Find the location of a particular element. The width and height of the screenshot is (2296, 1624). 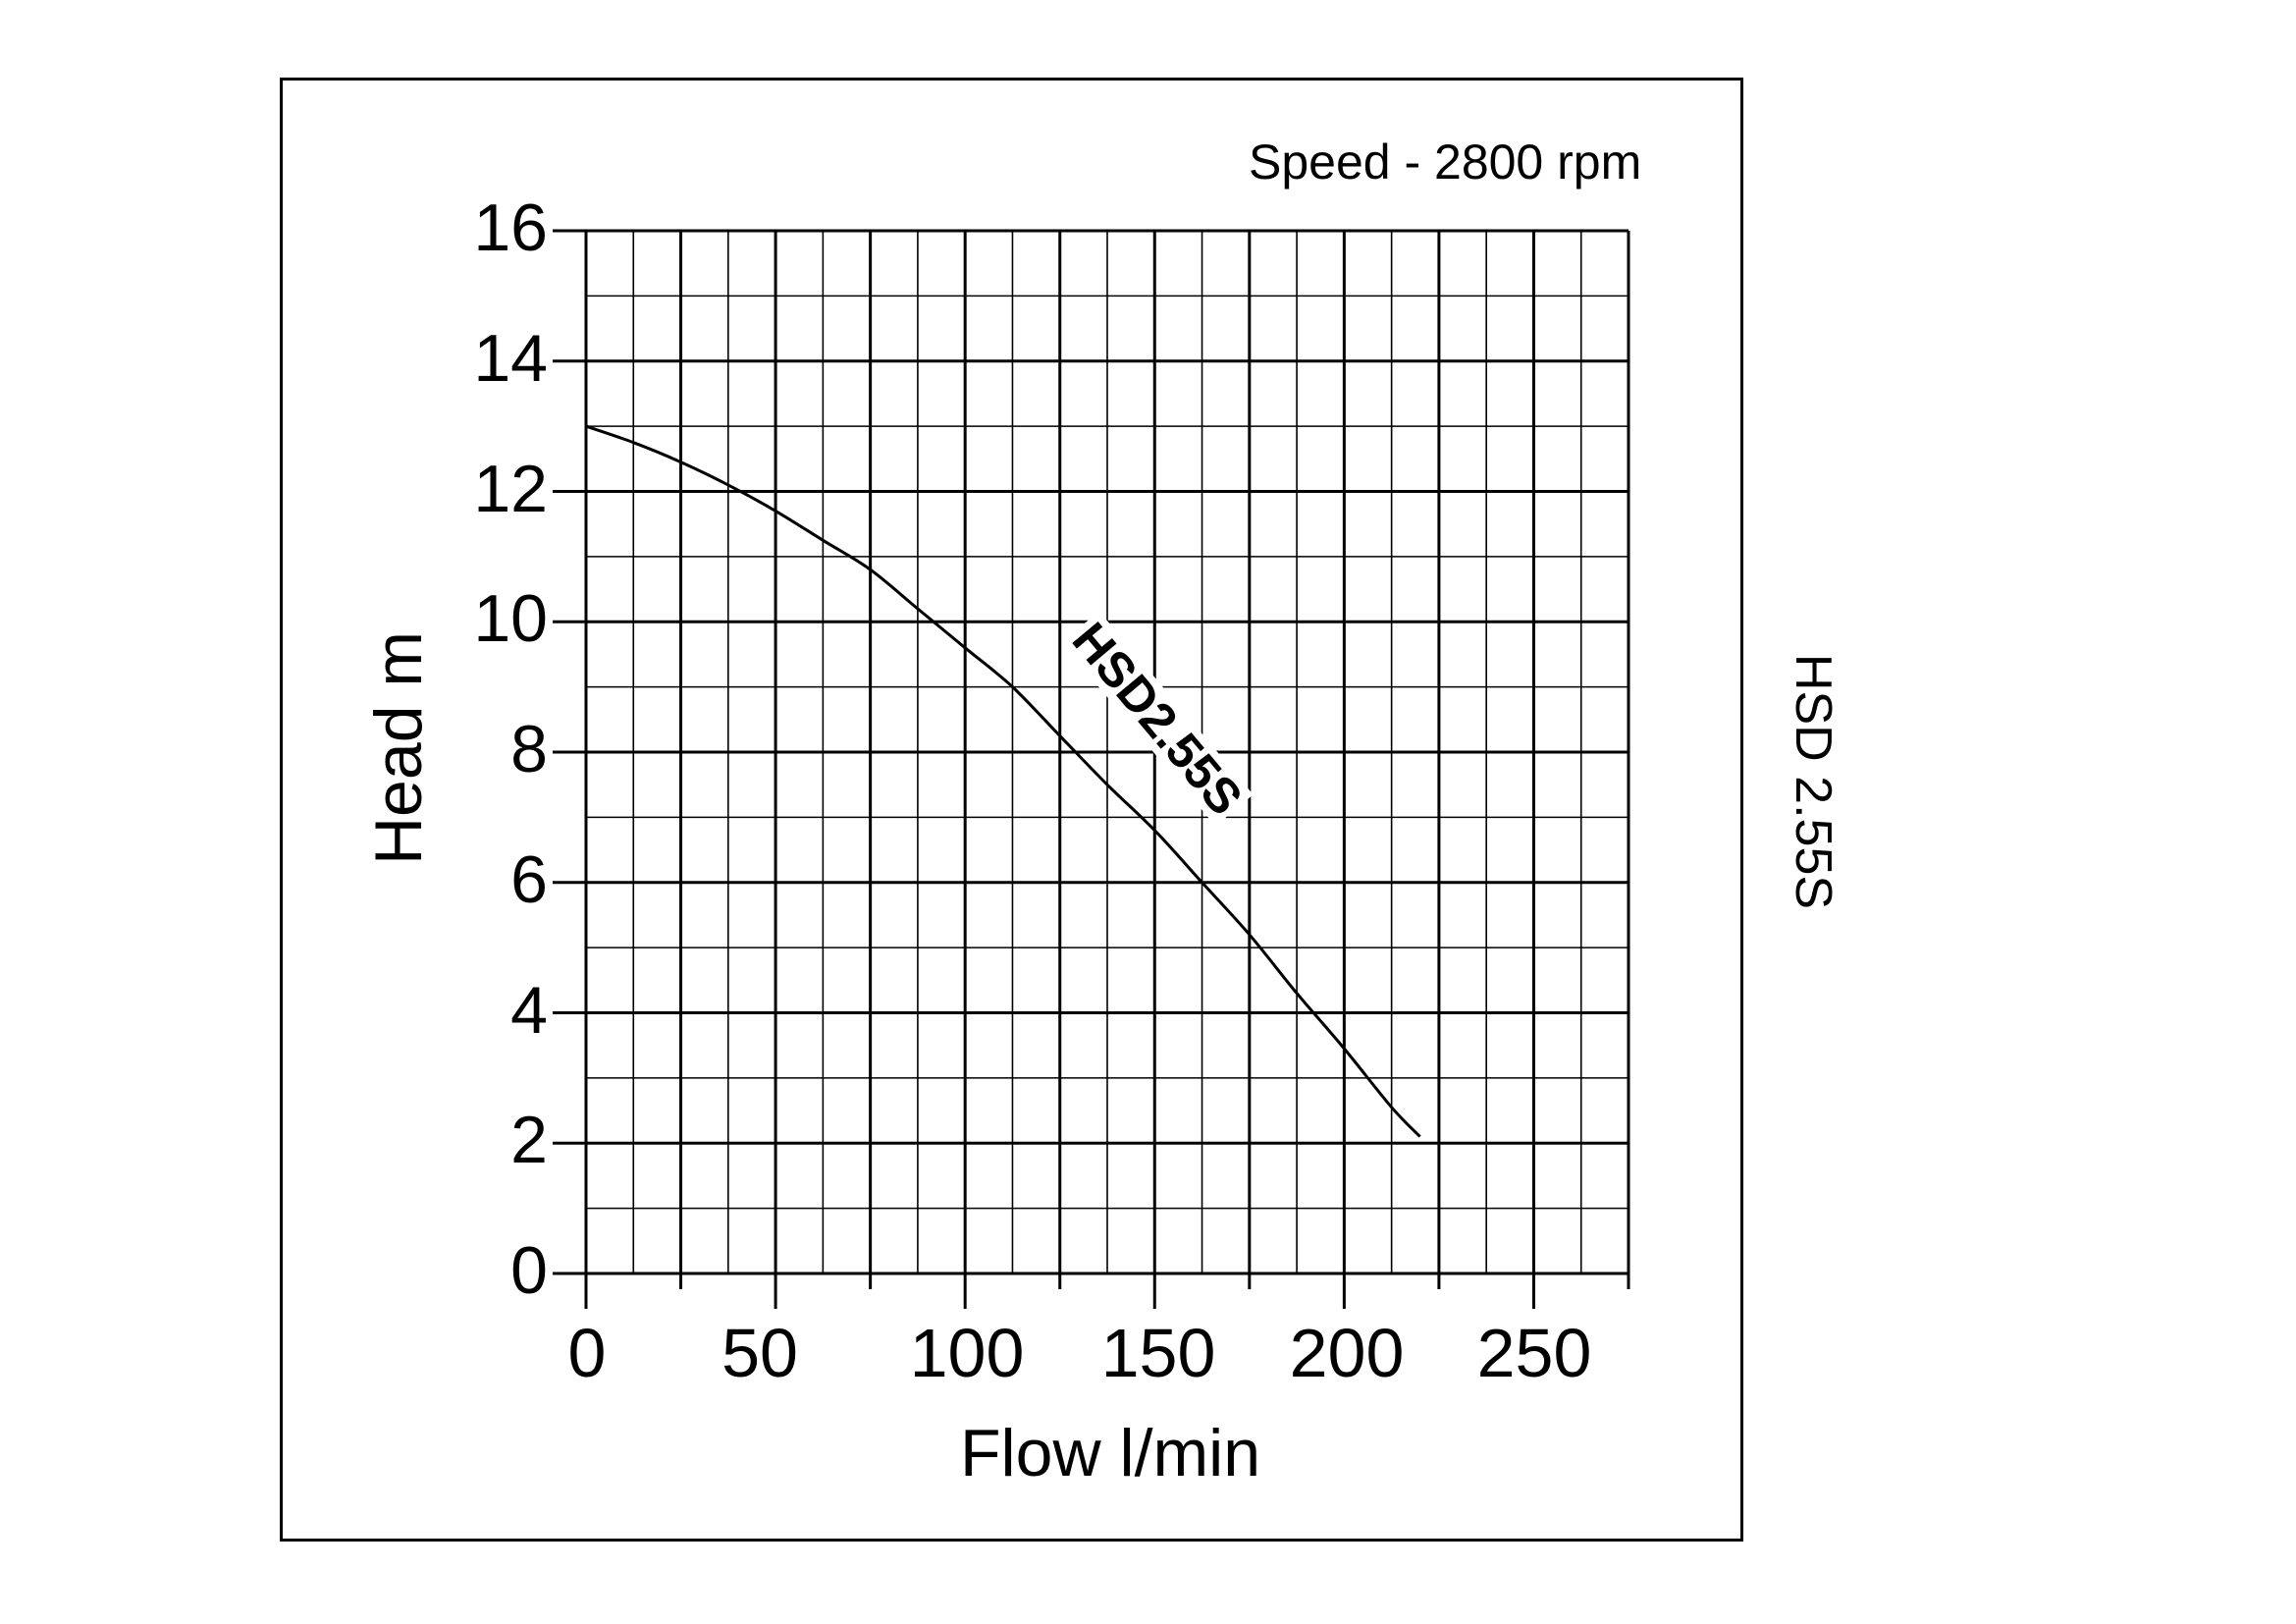

y-tick-label: 14 is located at coordinates (510, 358).